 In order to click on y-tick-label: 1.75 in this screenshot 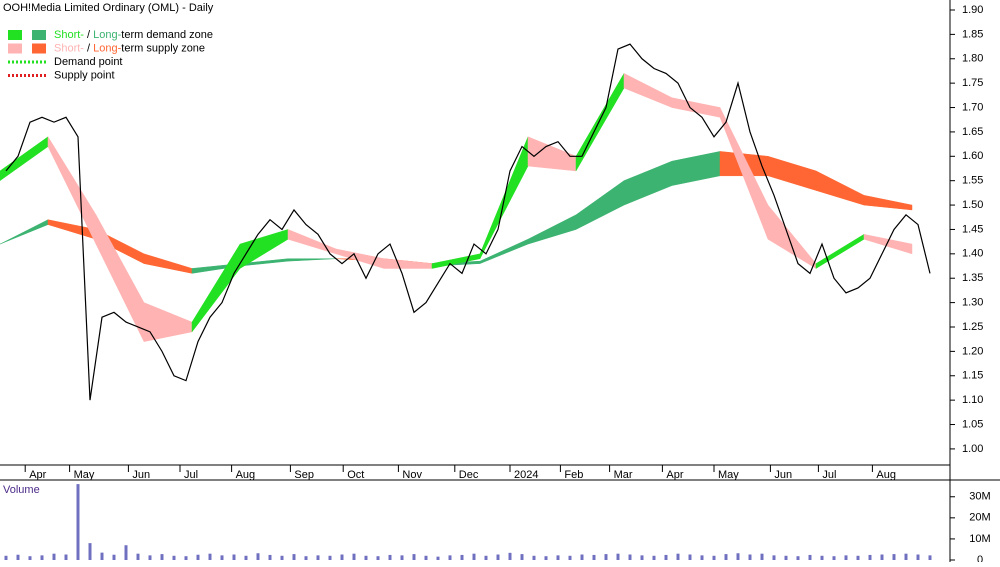, I will do `click(972, 83)`.